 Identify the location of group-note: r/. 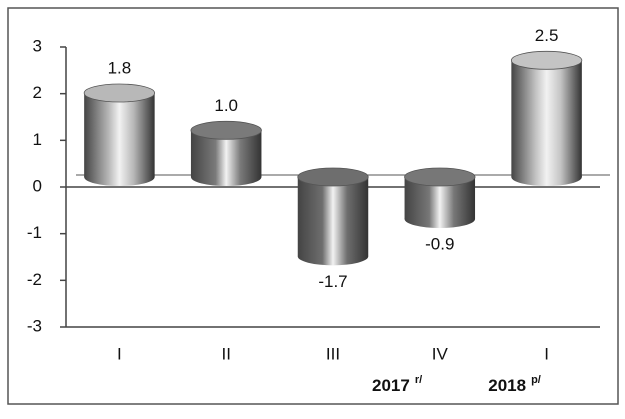
(418, 380).